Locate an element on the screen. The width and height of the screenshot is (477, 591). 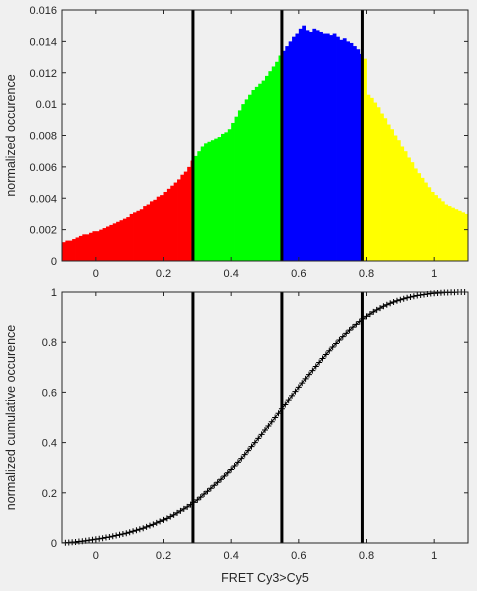
cumulative-x-tick-label: 0.4 is located at coordinates (231, 556).